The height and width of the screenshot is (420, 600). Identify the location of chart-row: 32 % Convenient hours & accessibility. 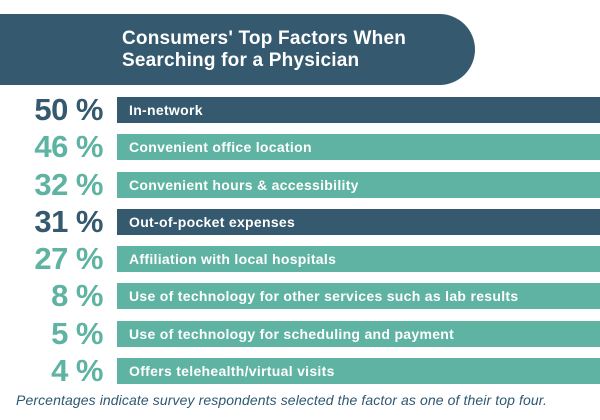
(300, 184).